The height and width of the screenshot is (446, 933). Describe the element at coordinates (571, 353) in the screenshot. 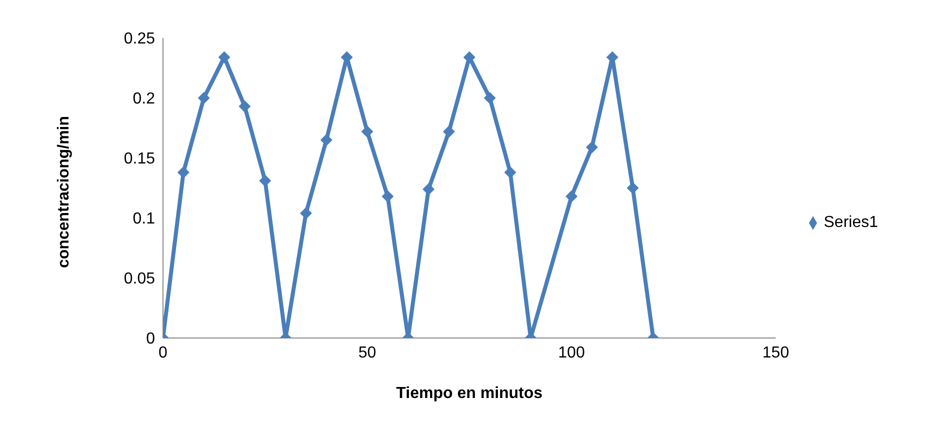

I see `x-tick-label: 100` at that location.